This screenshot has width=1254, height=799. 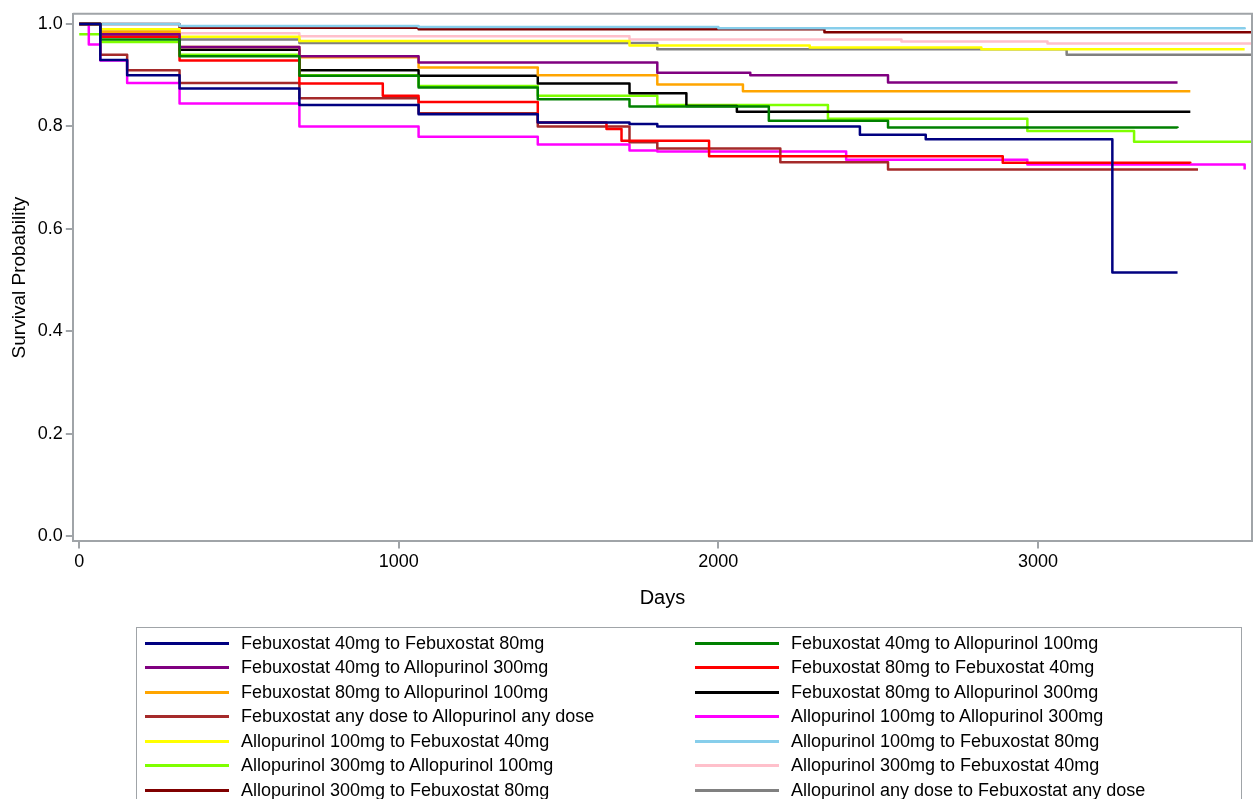 I want to click on y-axis-title: Survival Probability, so click(x=18, y=277).